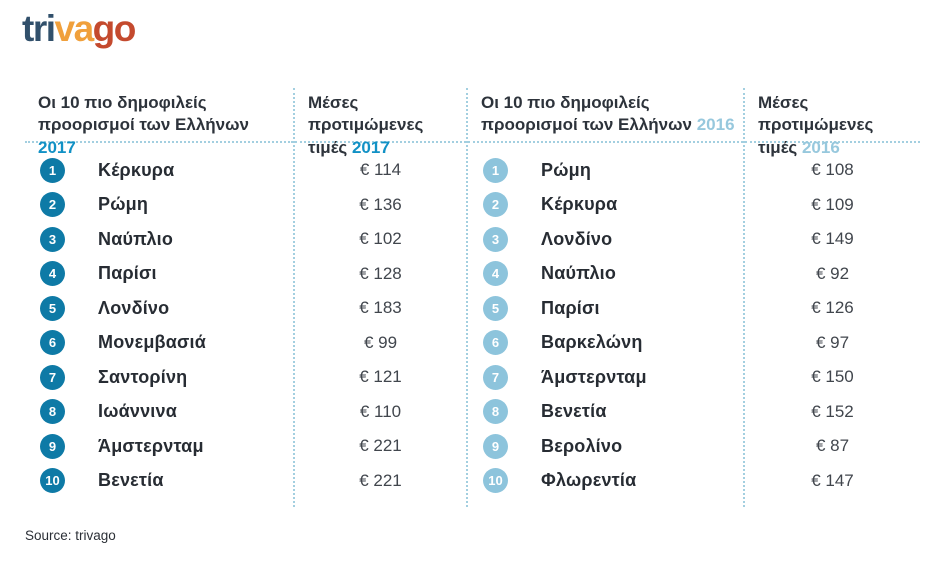  I want to click on price-cell: € 87, so click(832, 446).